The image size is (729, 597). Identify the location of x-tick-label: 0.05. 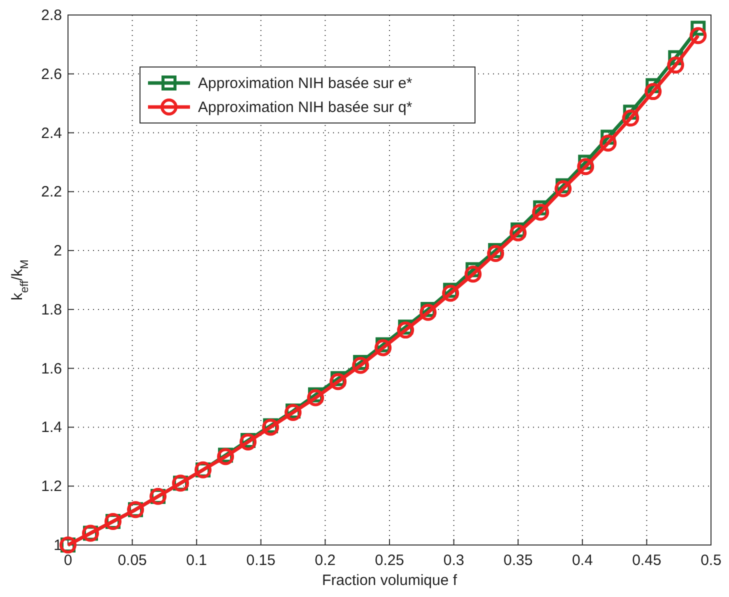
(132, 560).